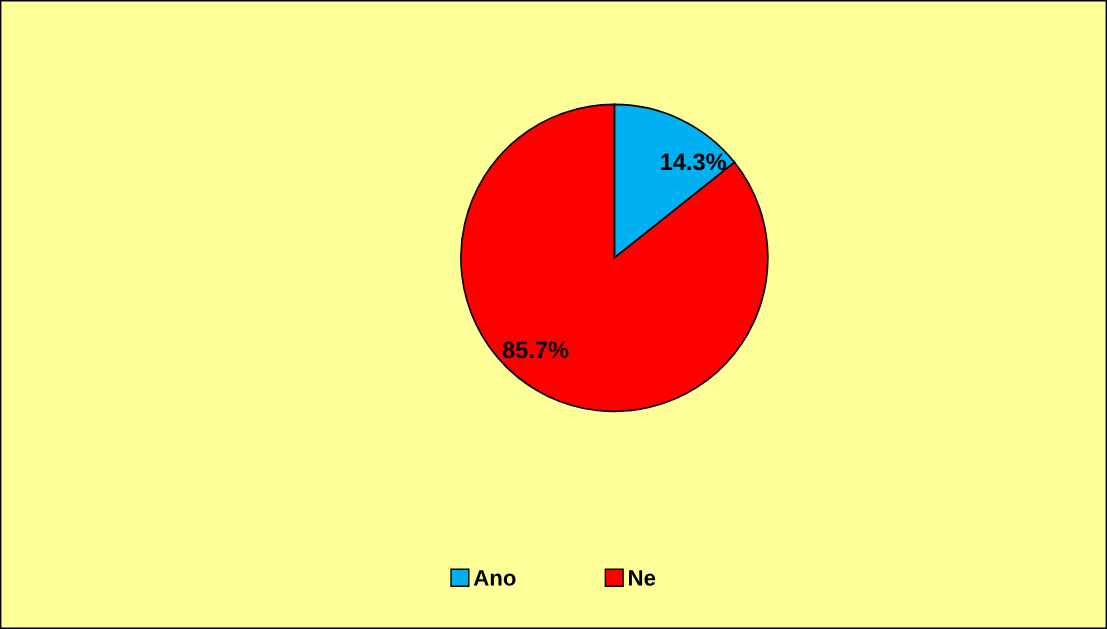 The image size is (1107, 629). Describe the element at coordinates (614, 258) in the screenshot. I see `pie-slice` at that location.